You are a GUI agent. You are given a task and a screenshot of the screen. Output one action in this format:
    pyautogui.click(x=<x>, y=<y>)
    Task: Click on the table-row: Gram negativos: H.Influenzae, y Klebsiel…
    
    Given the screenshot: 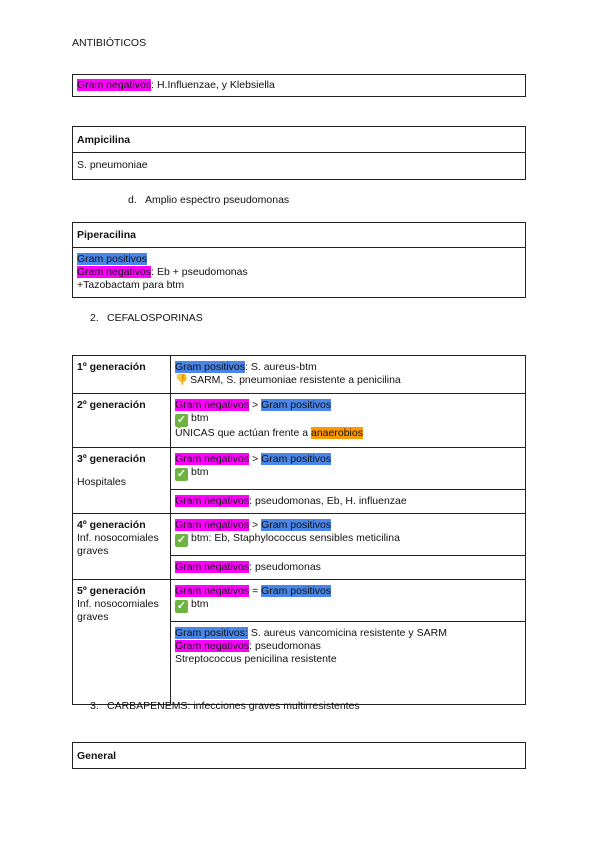 What is the action you would take?
    pyautogui.click(x=299, y=85)
    